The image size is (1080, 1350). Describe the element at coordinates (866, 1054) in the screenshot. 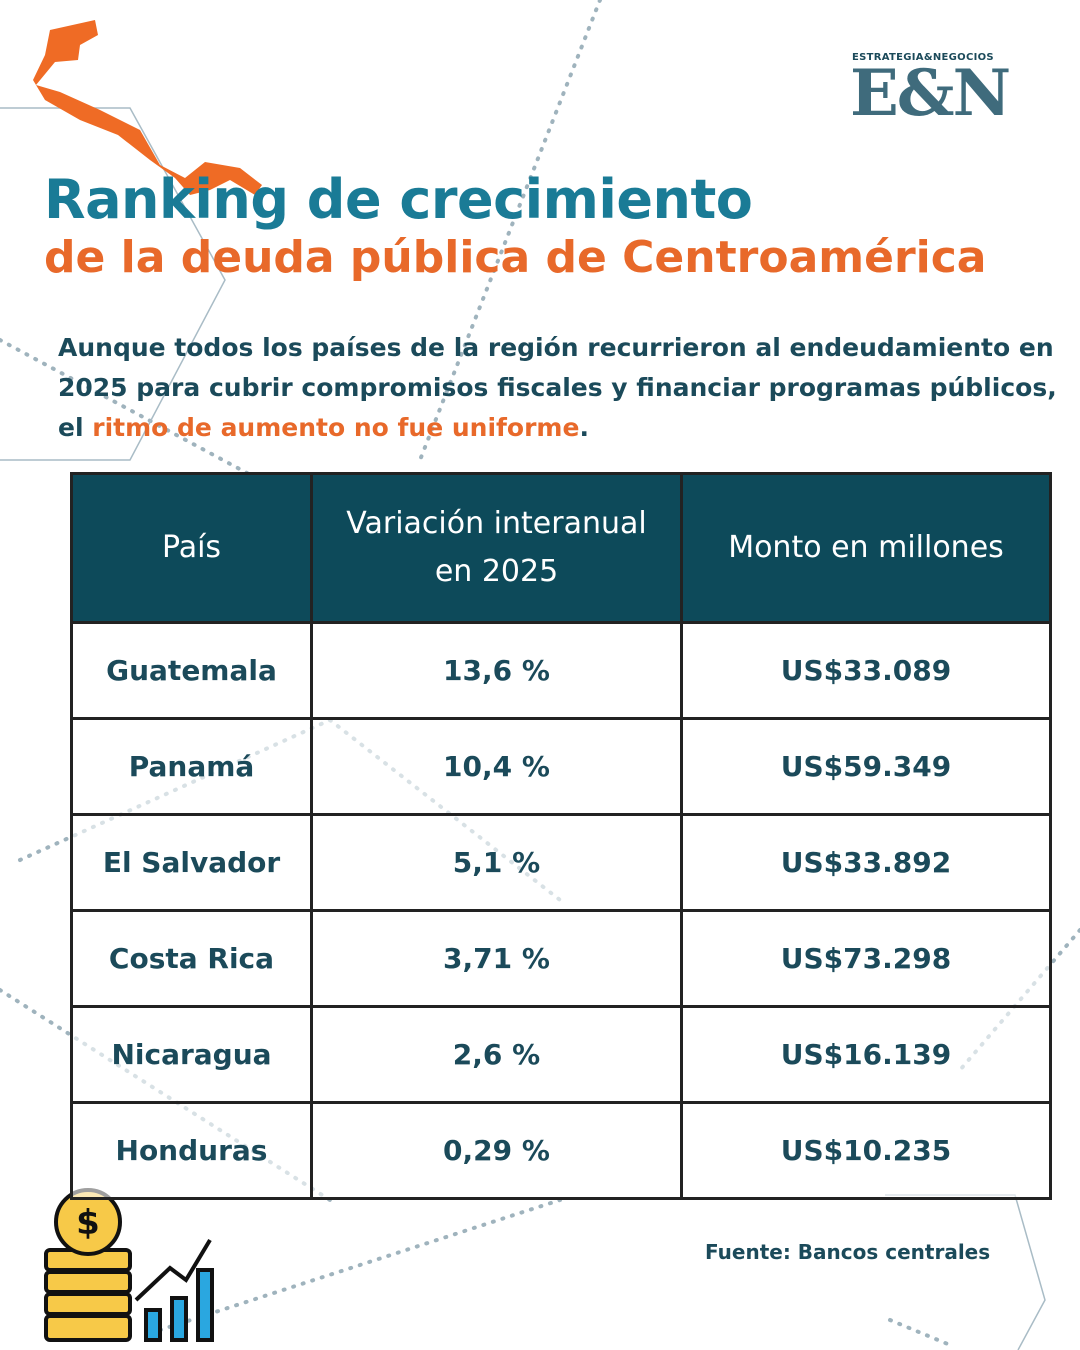

I see `table-cell: US$16.139` at that location.